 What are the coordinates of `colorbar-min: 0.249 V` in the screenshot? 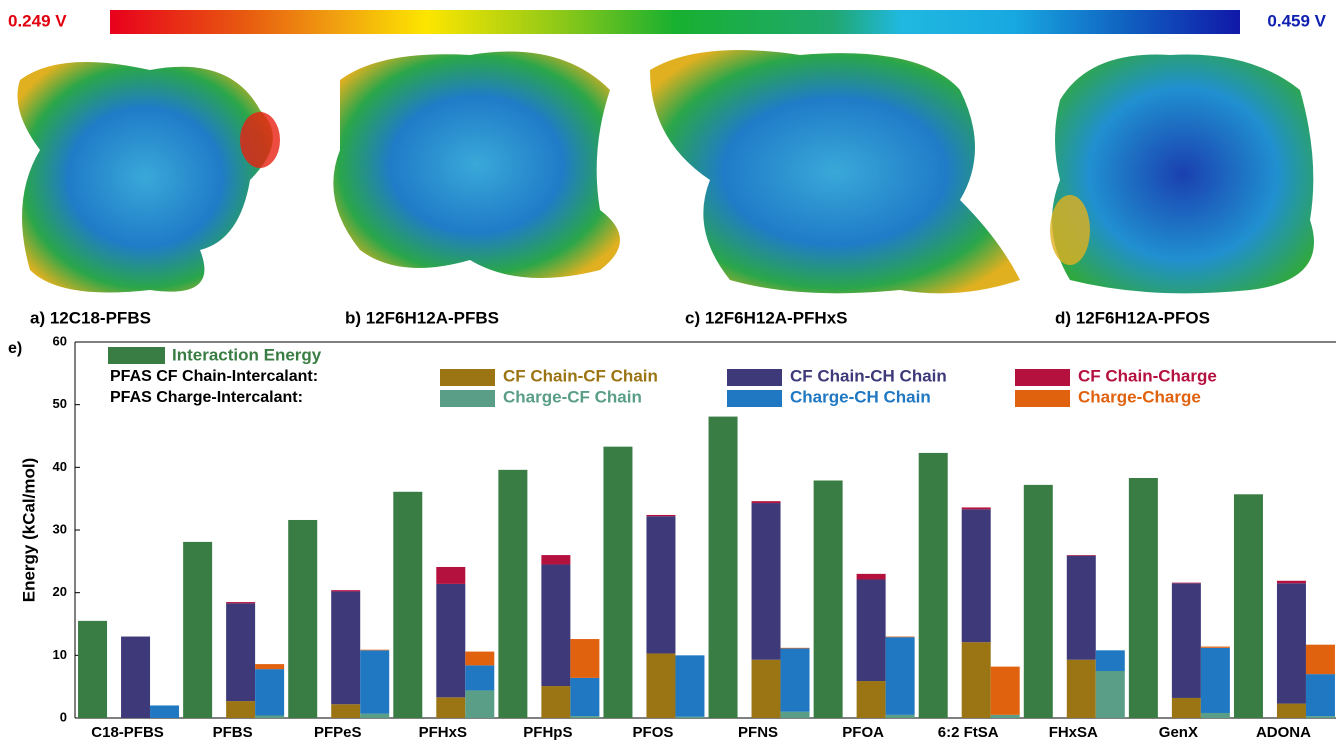 It's located at (37, 20).